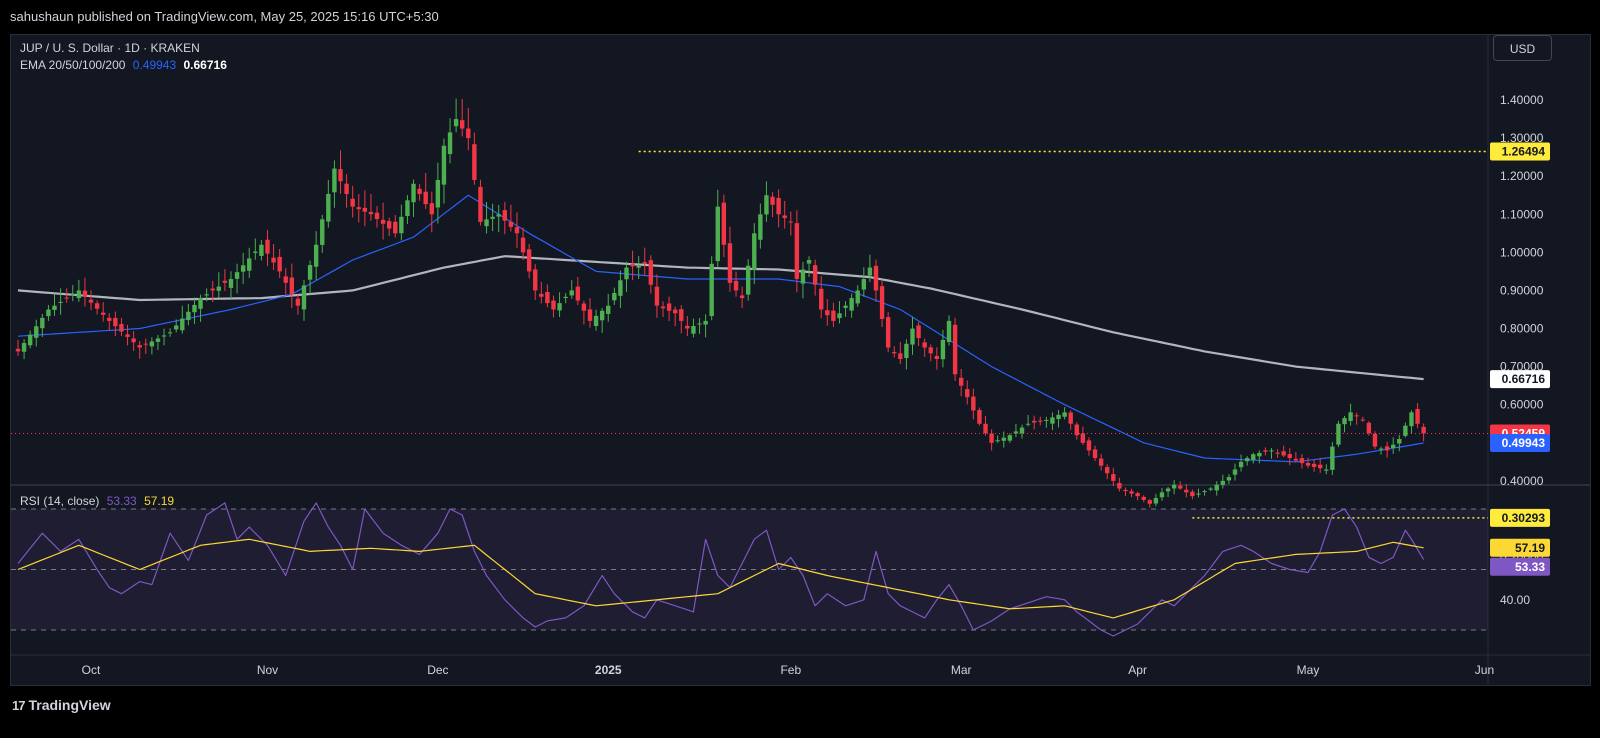  I want to click on price-marker-ema-fast: 0.49943, so click(1520, 443).